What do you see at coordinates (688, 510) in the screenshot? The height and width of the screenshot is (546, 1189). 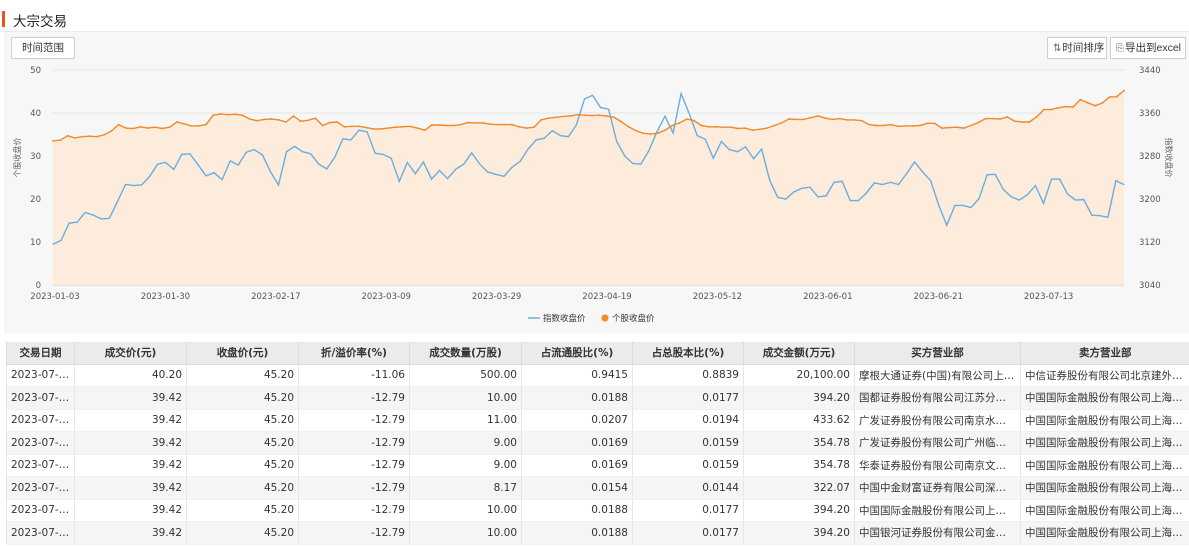 I see `table-cell: 0.0177` at bounding box center [688, 510].